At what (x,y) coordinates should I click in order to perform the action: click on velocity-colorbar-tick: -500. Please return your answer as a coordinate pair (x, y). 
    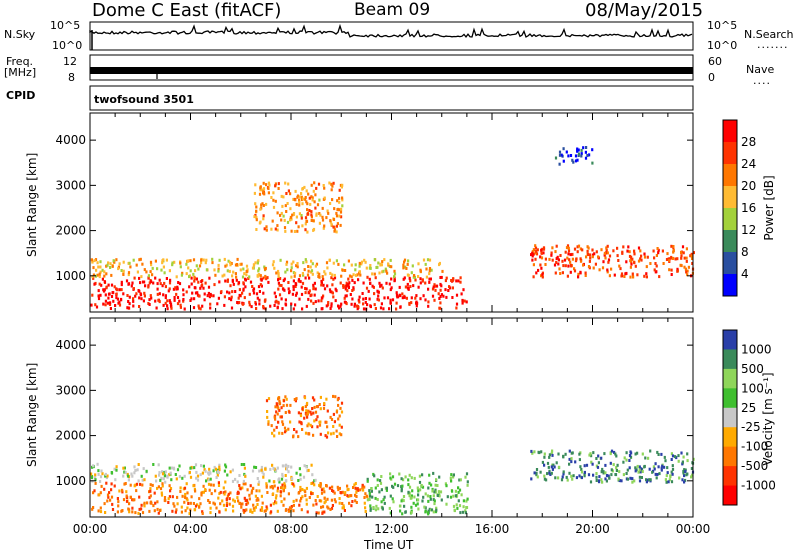
    Looking at the image, I should click on (754, 466).